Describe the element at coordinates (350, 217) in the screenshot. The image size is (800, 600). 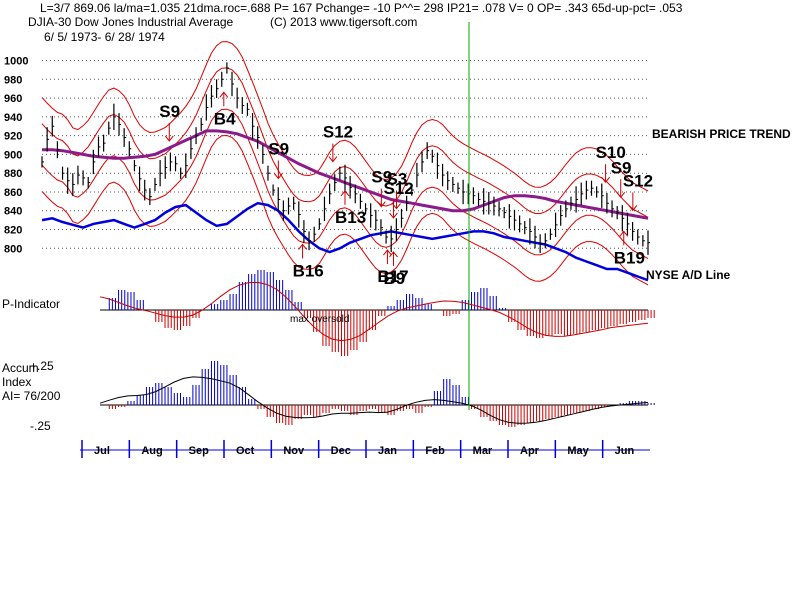
I see `buy-signal-label: B13` at that location.